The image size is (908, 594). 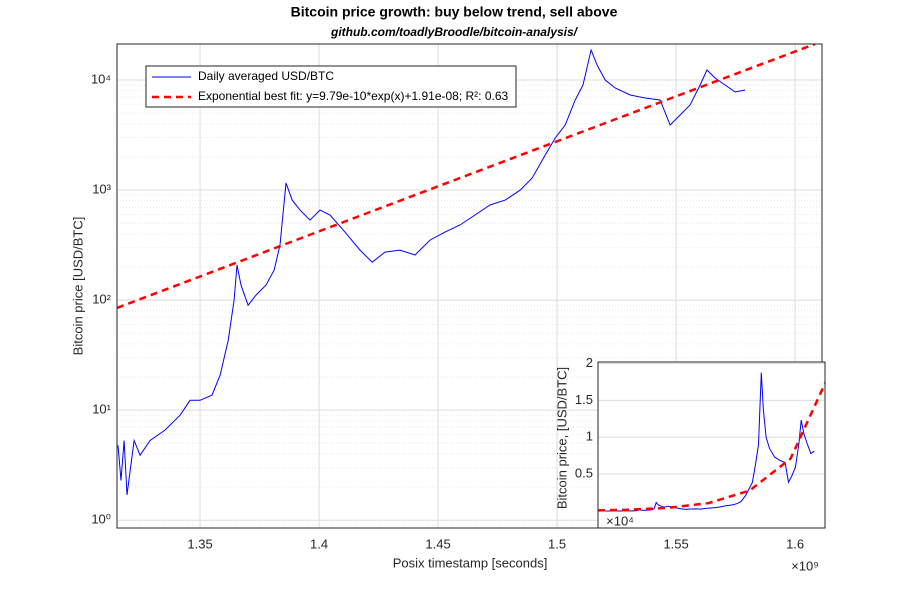 I want to click on inset-y-tick-label: 1, so click(x=589, y=436).